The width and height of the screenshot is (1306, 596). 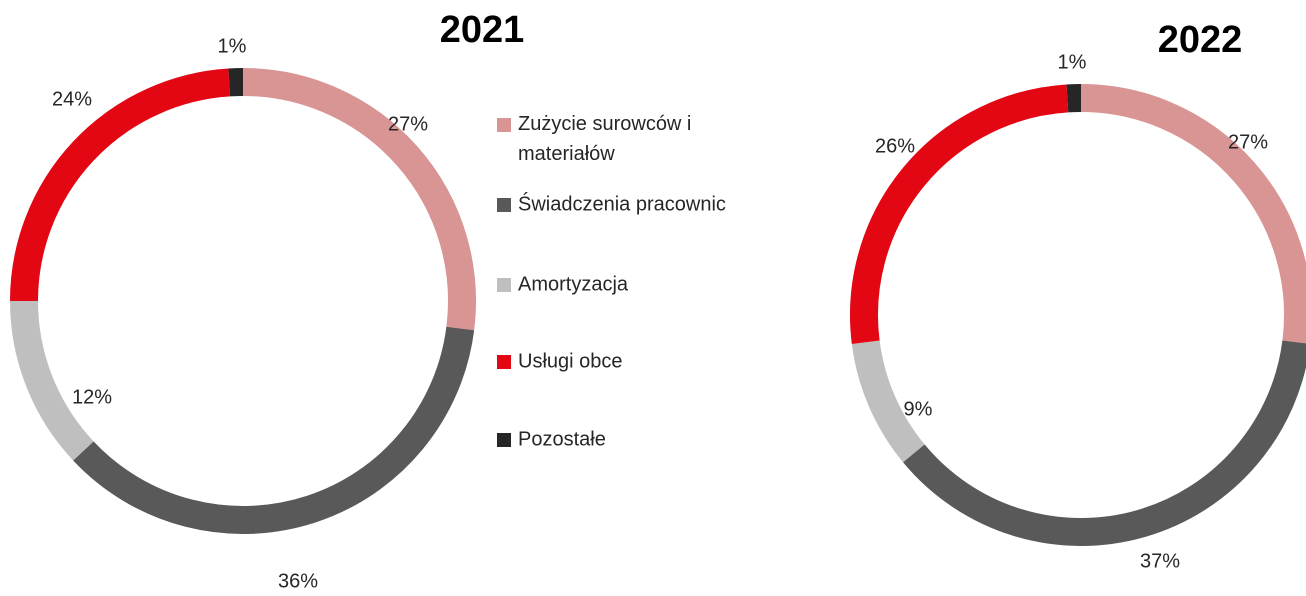 What do you see at coordinates (918, 409) in the screenshot?
I see `data-label: 9%` at bounding box center [918, 409].